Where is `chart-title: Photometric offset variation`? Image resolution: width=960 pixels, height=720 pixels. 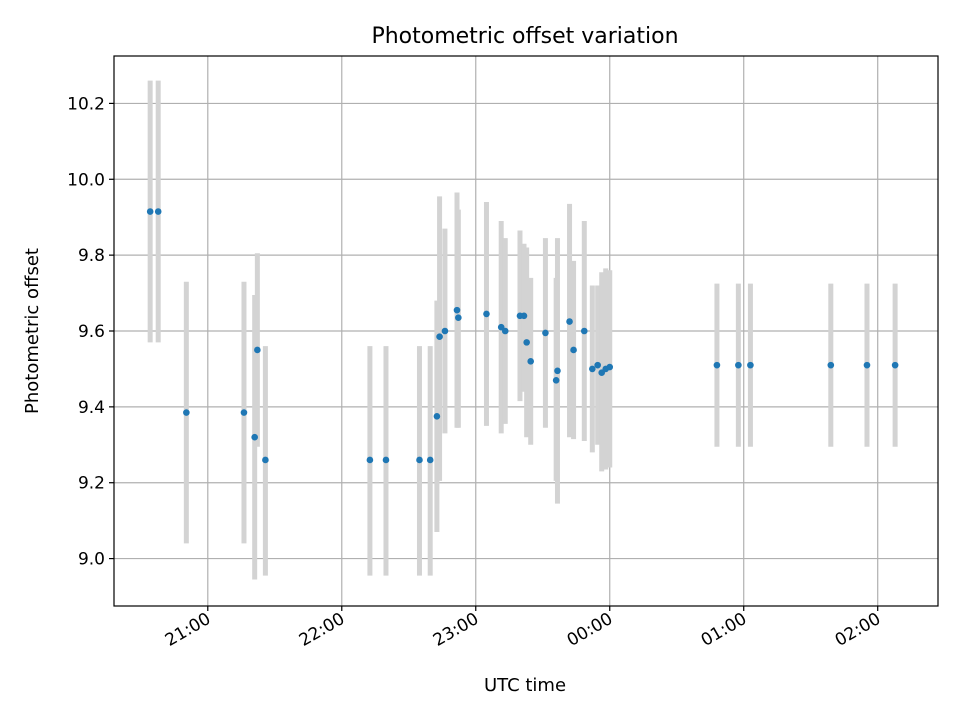
chart-title: Photometric offset variation is located at coordinates (524, 36).